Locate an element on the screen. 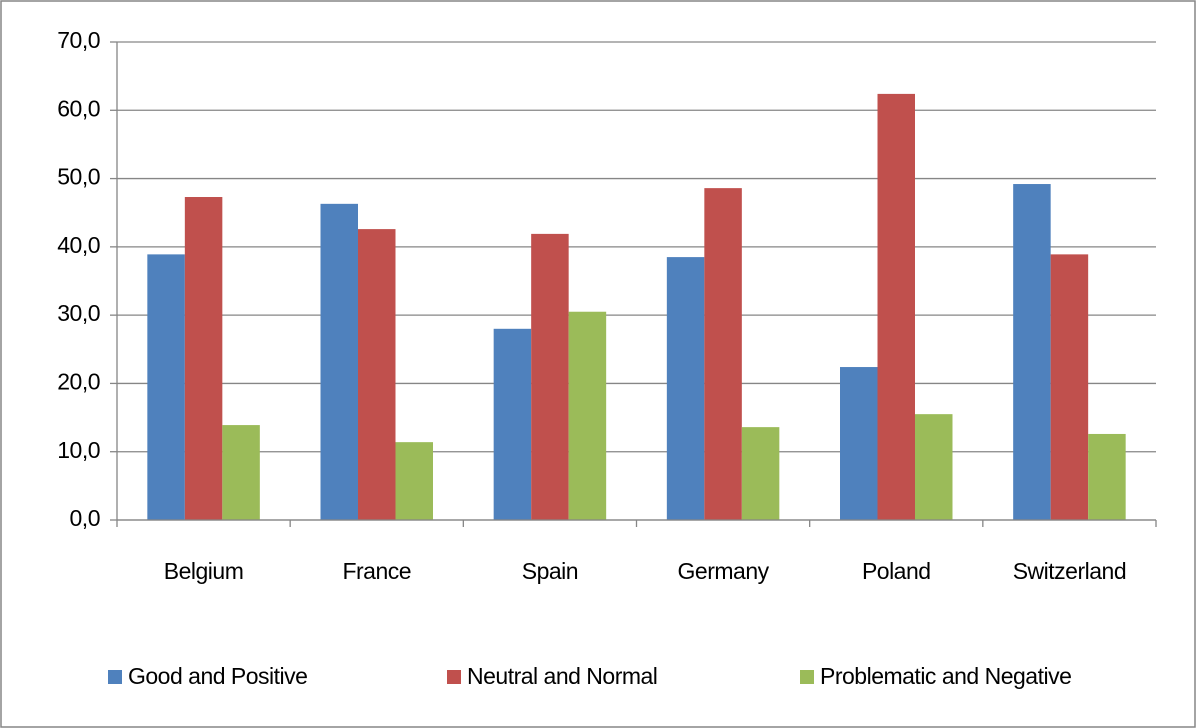 The image size is (1196, 728). x-tick-label: Germany is located at coordinates (724, 571).